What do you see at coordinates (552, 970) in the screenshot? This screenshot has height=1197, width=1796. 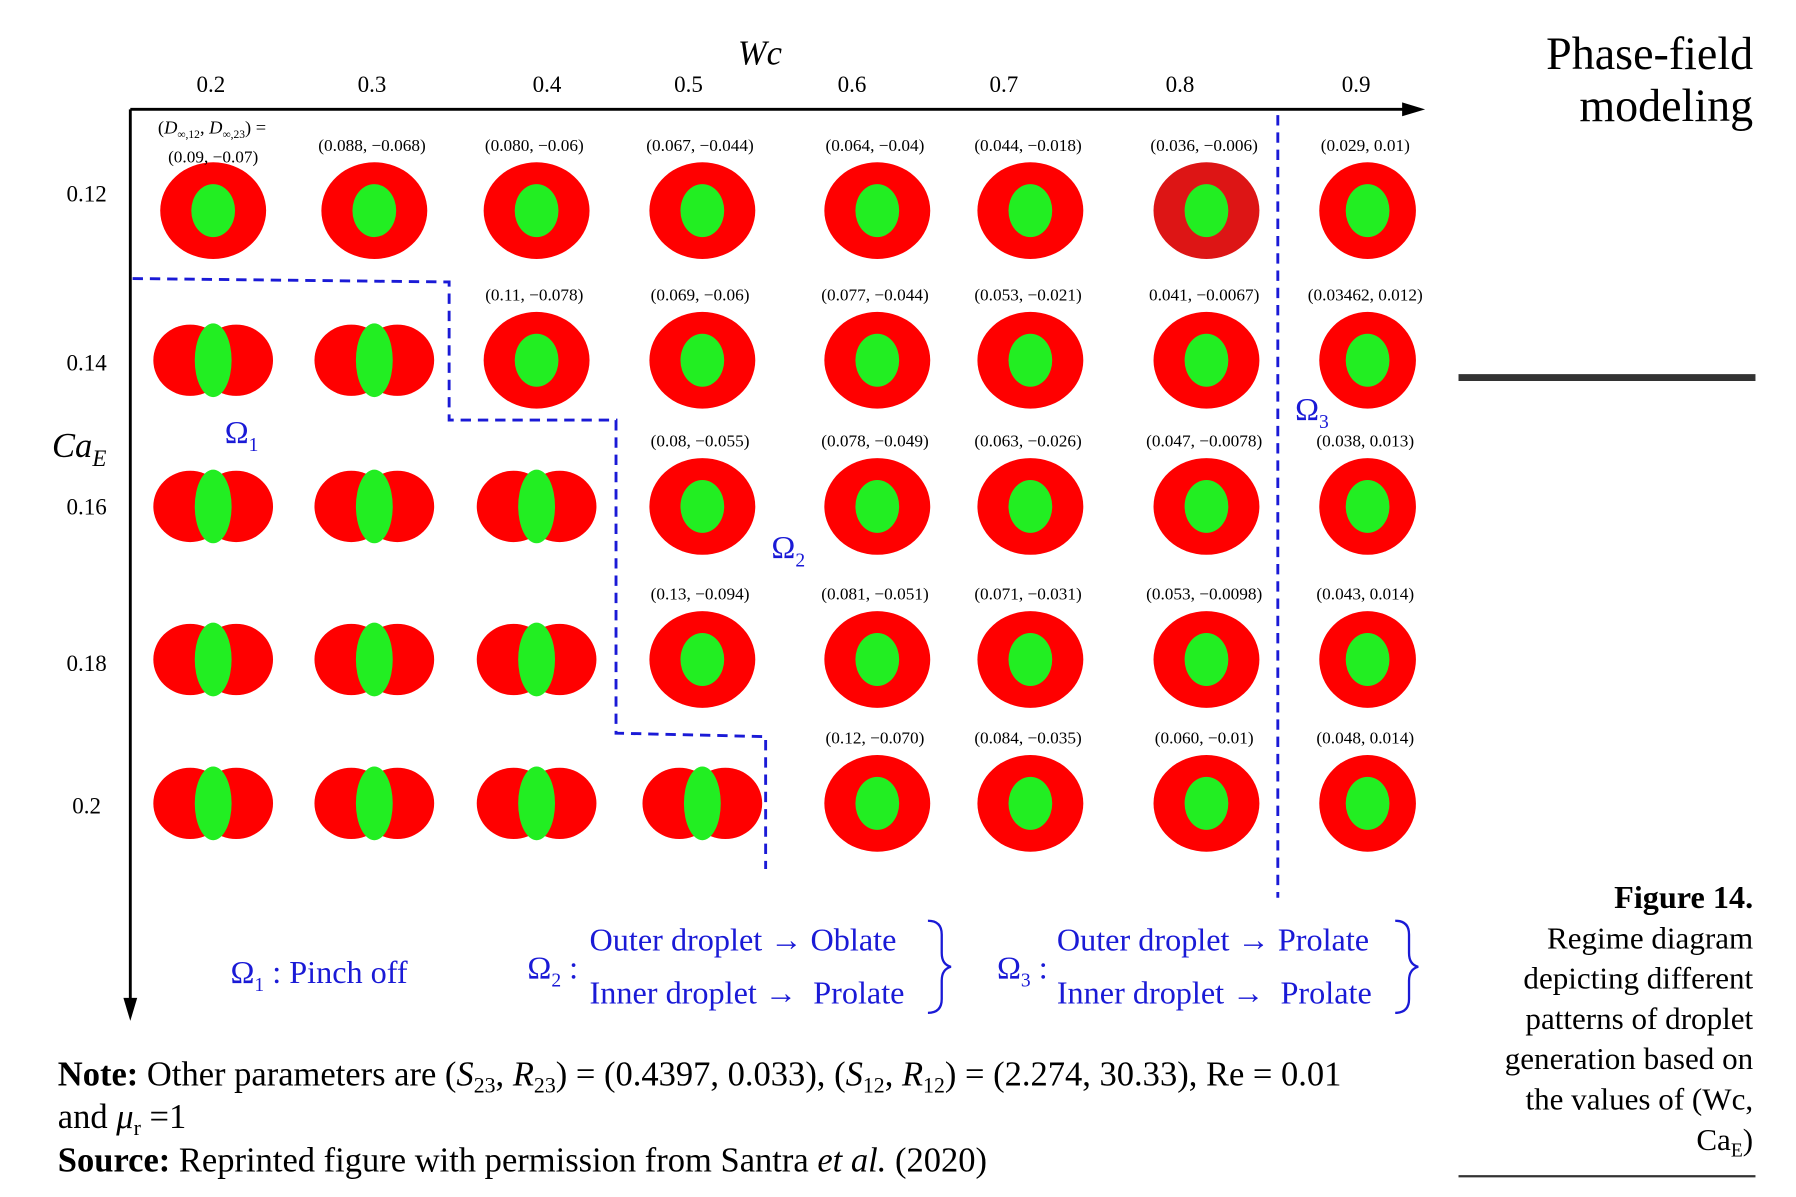 I see `legend-entry: Ω2 :` at bounding box center [552, 970].